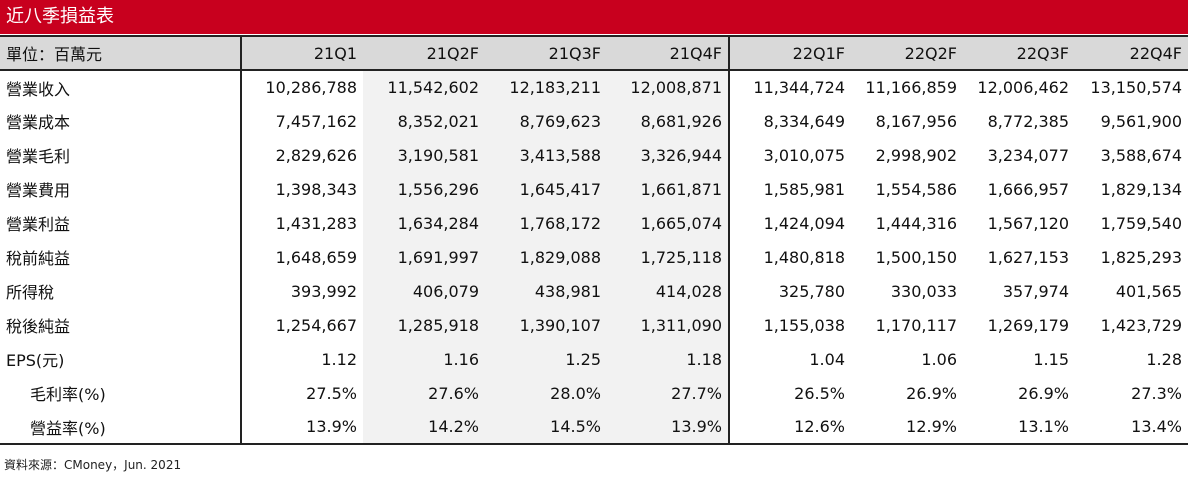 The height and width of the screenshot is (490, 1189). Describe the element at coordinates (38, 258) in the screenshot. I see `row-label: 稅前純益` at that location.